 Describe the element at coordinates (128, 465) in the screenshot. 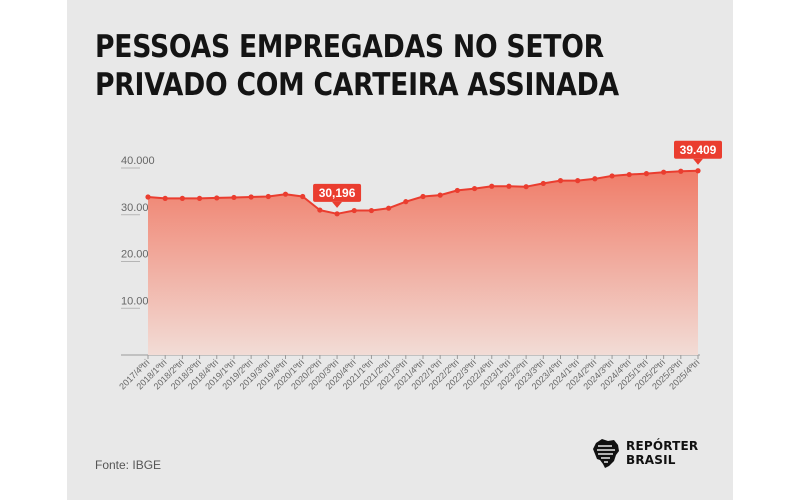

I see `source-note: Fonte: IBGE` at that location.